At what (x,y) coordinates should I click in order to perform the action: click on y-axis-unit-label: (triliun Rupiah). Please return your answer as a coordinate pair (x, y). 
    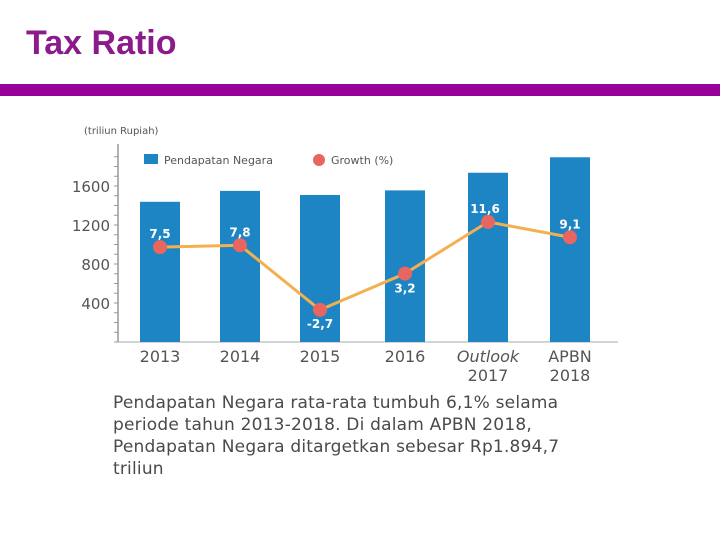
    Looking at the image, I should click on (121, 131).